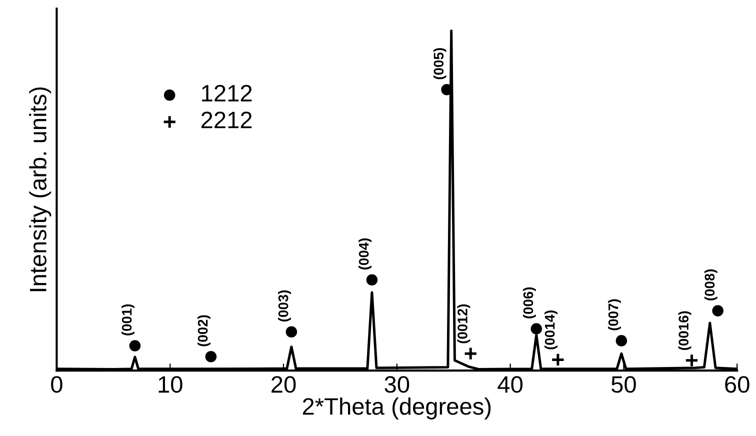 The width and height of the screenshot is (756, 436). What do you see at coordinates (529, 302) in the screenshot?
I see `annotation: (006)` at bounding box center [529, 302].